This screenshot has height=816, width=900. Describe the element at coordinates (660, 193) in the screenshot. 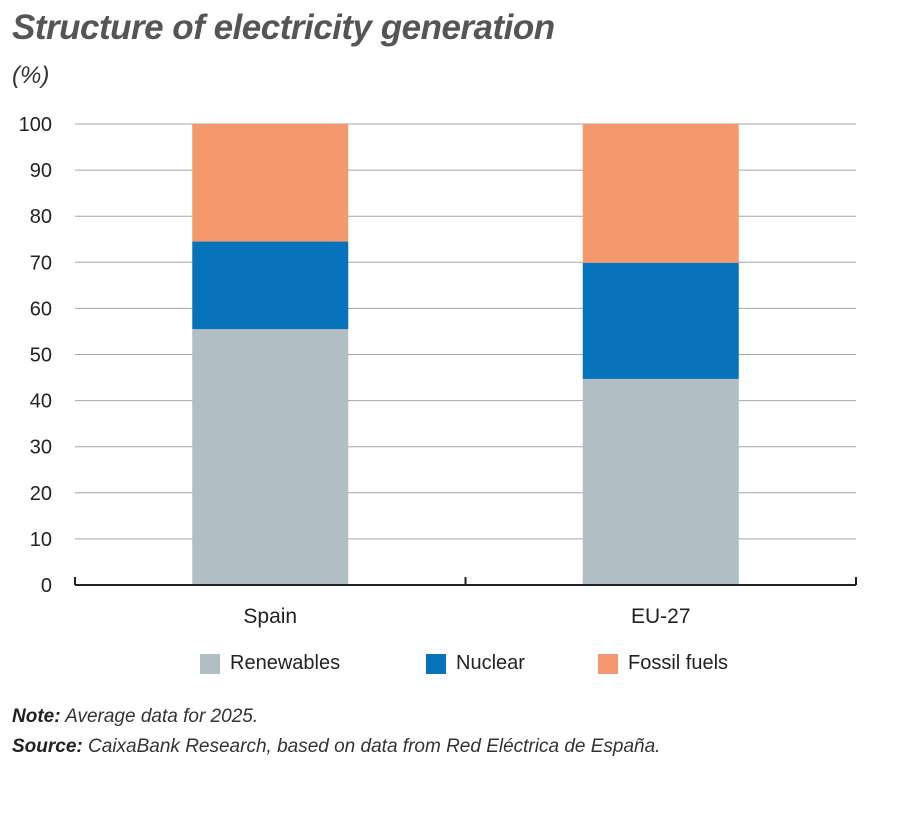

I see `bar-eu-27-fossil-fuels` at that location.